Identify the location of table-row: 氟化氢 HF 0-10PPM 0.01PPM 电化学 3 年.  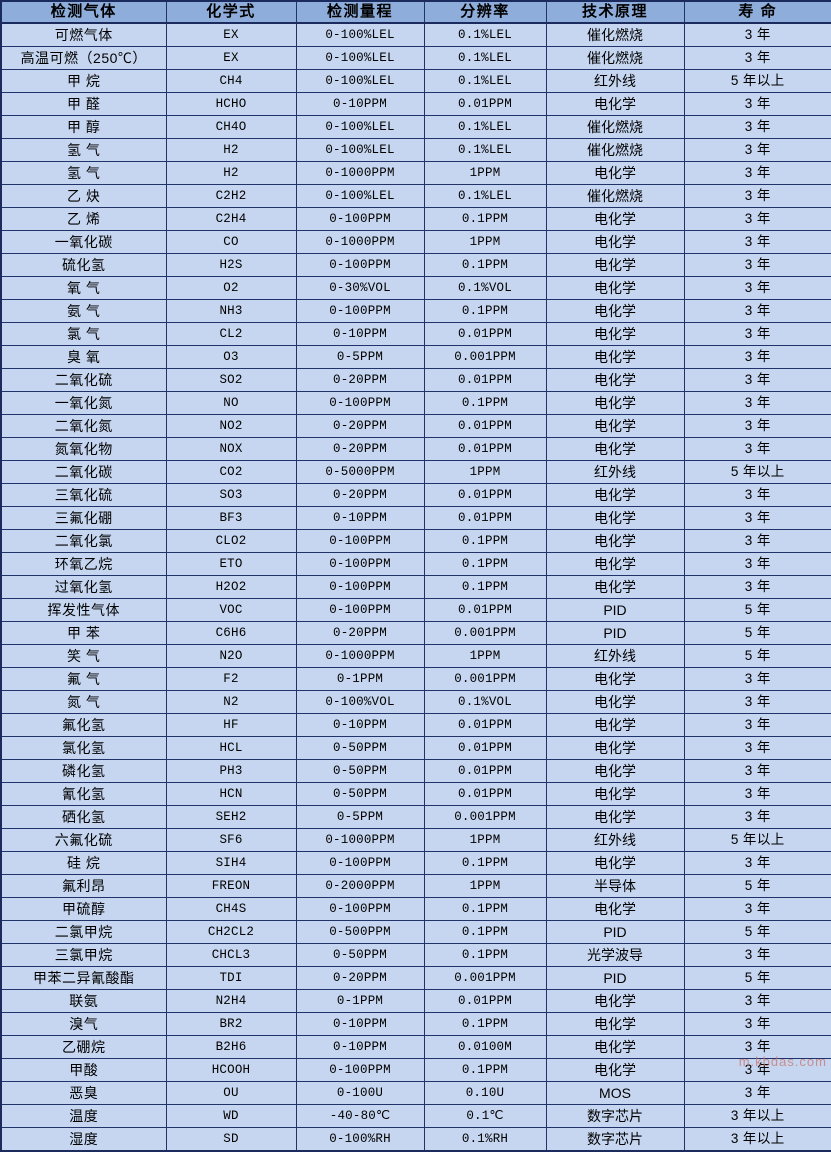
(415, 725).